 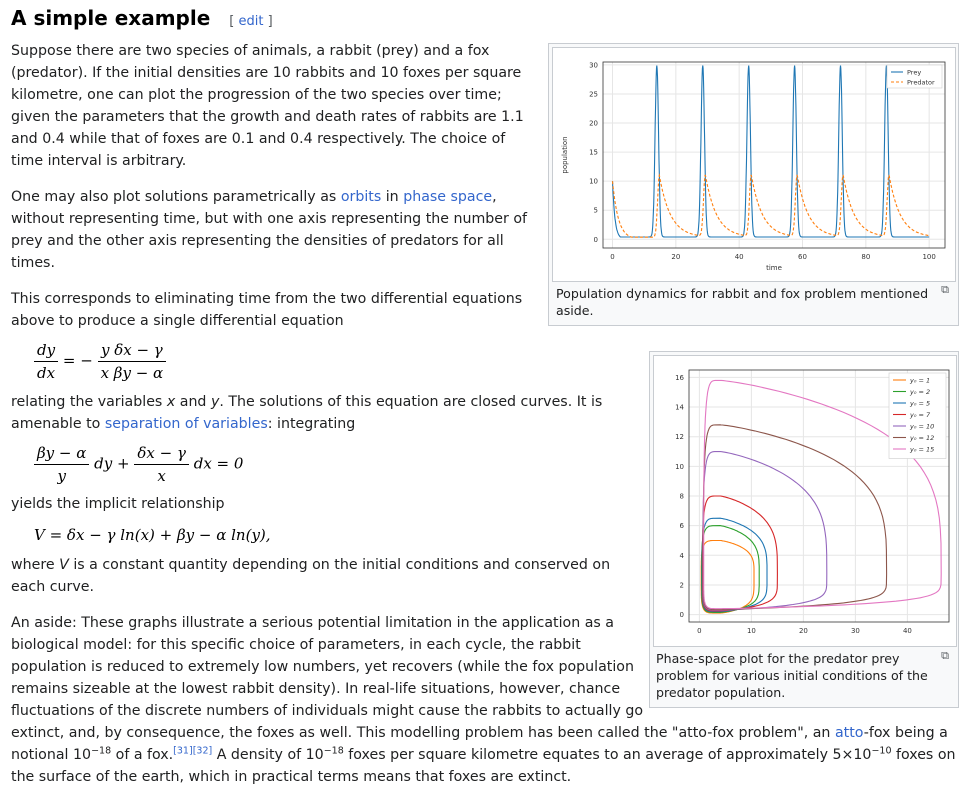 What do you see at coordinates (770, 151) in the screenshot?
I see `prey-series-line` at bounding box center [770, 151].